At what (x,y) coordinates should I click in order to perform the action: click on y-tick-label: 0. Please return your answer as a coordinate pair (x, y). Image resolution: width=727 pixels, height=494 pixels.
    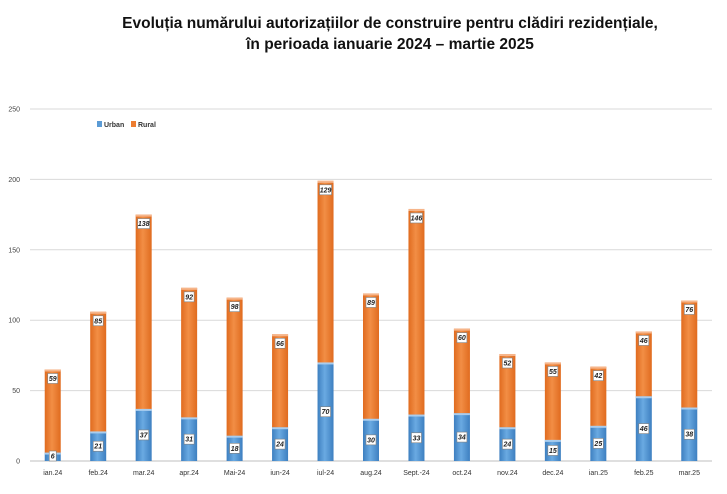
    Looking at the image, I should click on (18, 462).